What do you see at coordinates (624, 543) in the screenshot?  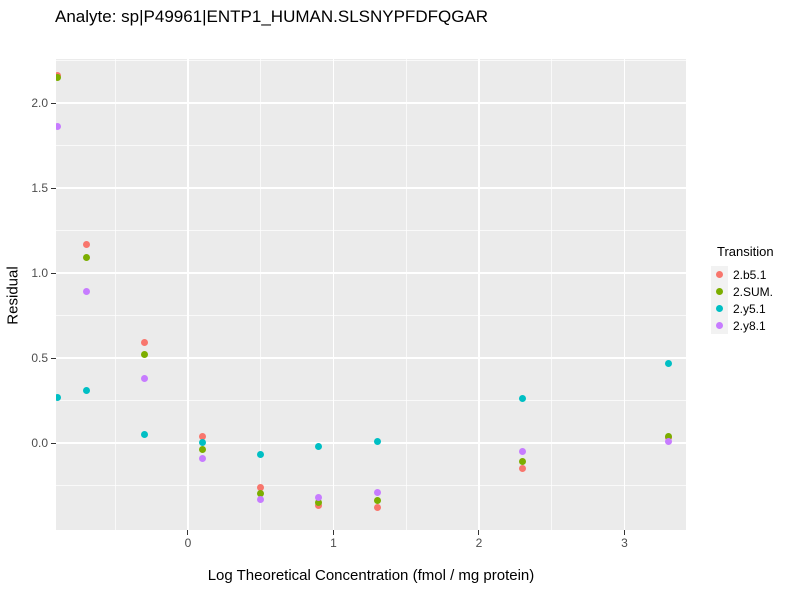 I see `x-tick-label: 3` at bounding box center [624, 543].